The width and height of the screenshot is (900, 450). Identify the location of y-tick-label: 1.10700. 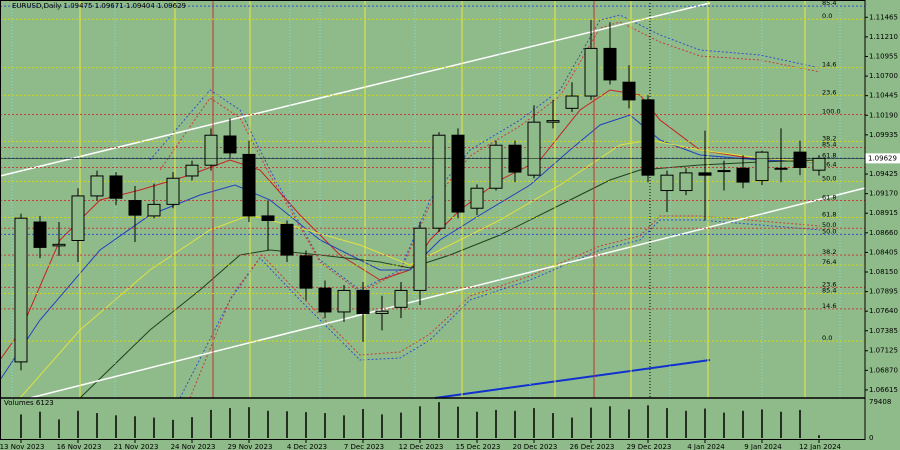
(883, 76).